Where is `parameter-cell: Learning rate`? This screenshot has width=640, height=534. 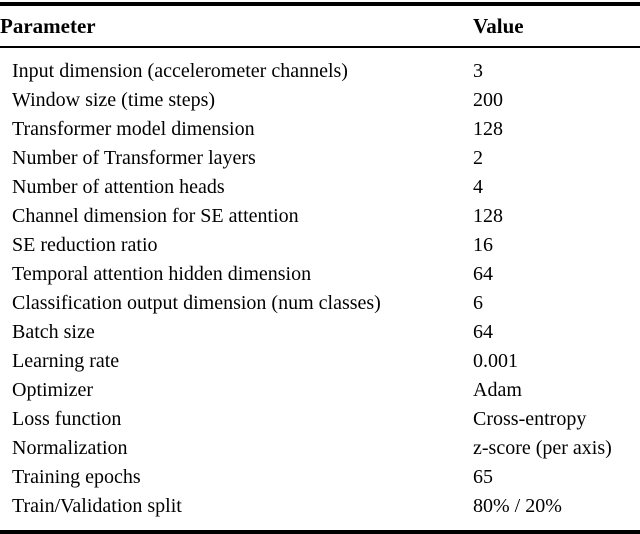 parameter-cell: Learning rate is located at coordinates (66, 361).